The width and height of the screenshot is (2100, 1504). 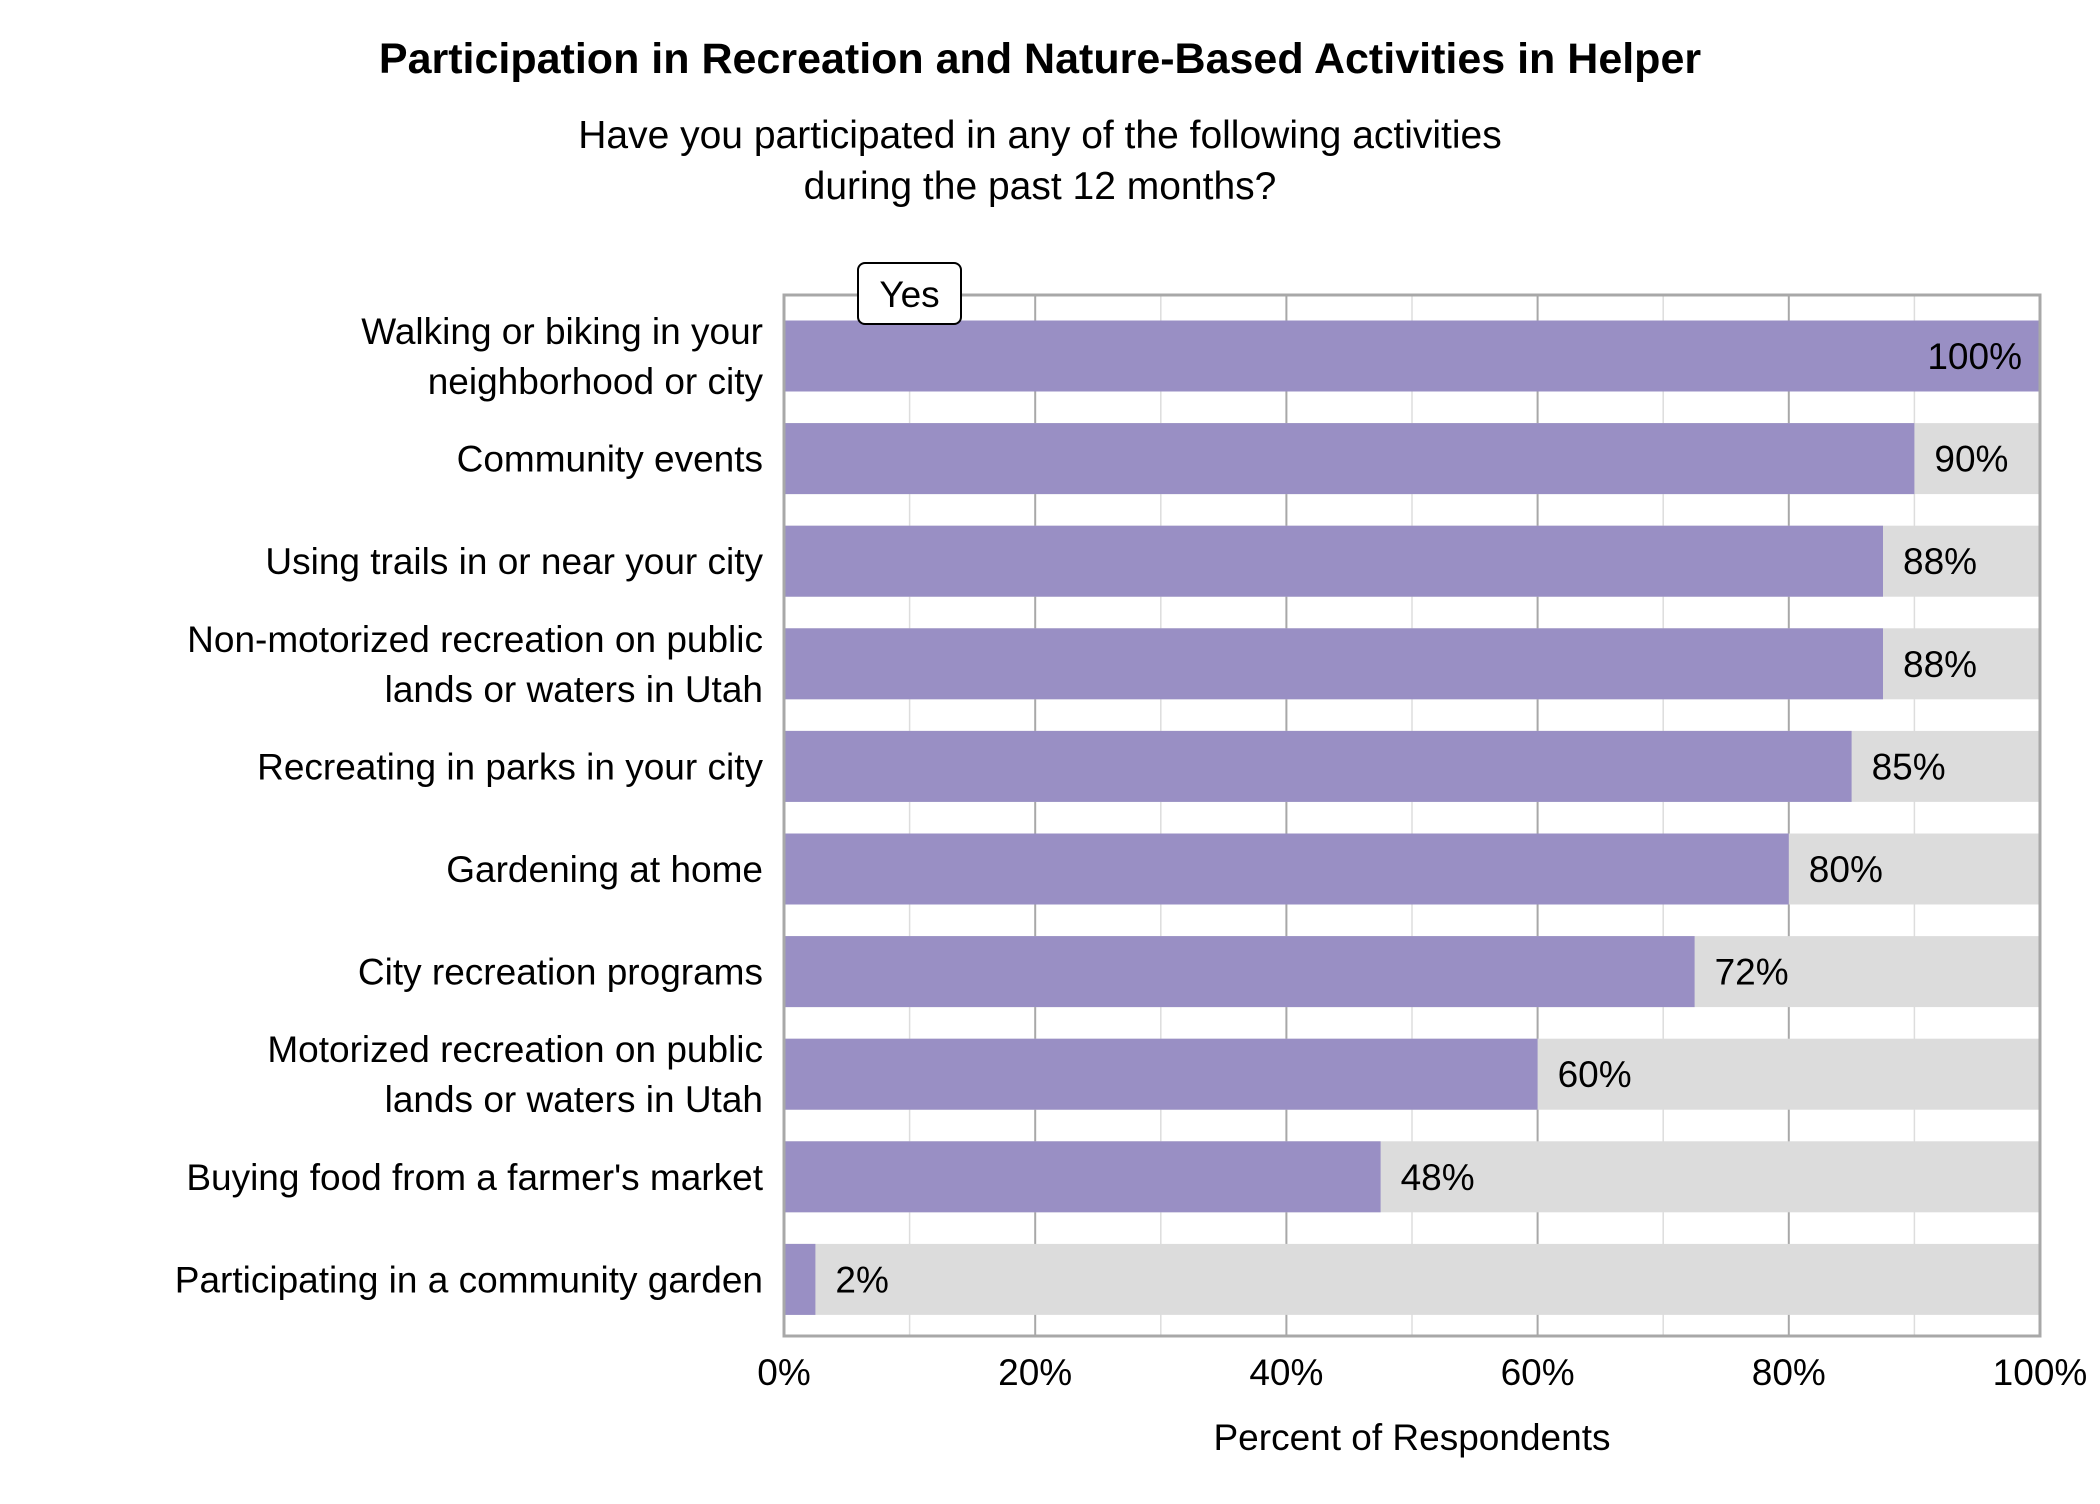 I want to click on bar-value-label: 85%, so click(x=1909, y=766).